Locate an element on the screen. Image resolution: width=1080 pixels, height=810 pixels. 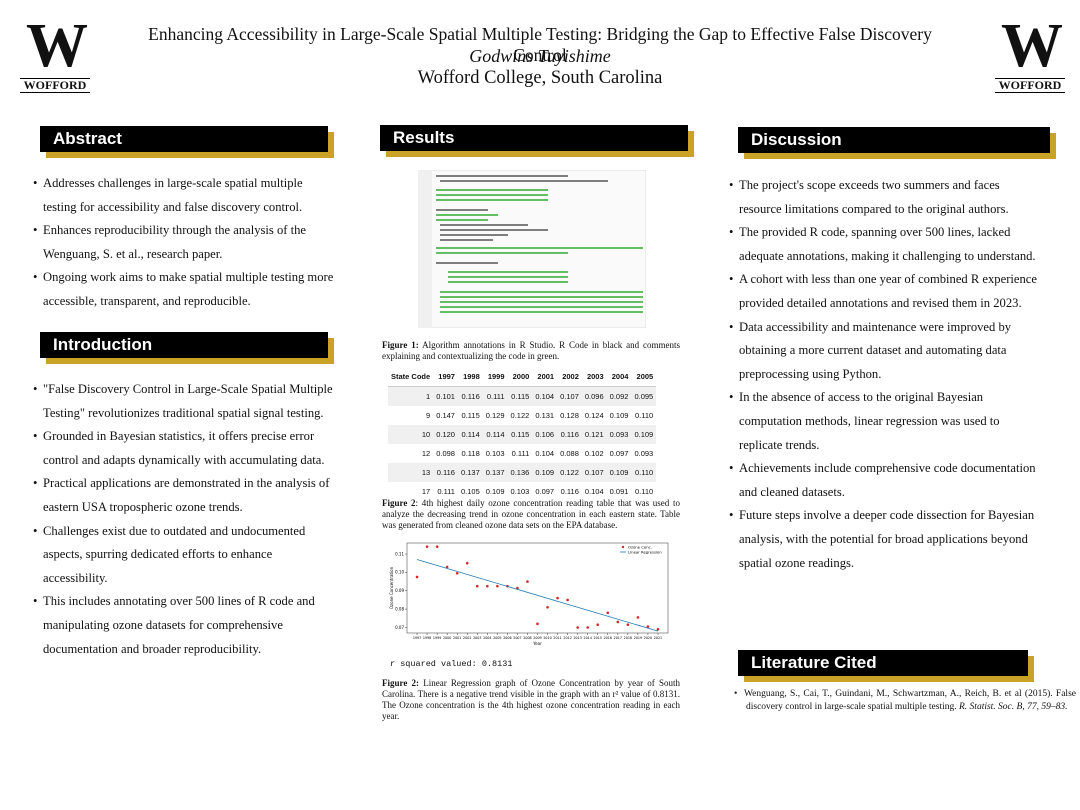
caption-label: Figure 2: is located at coordinates (401, 683).